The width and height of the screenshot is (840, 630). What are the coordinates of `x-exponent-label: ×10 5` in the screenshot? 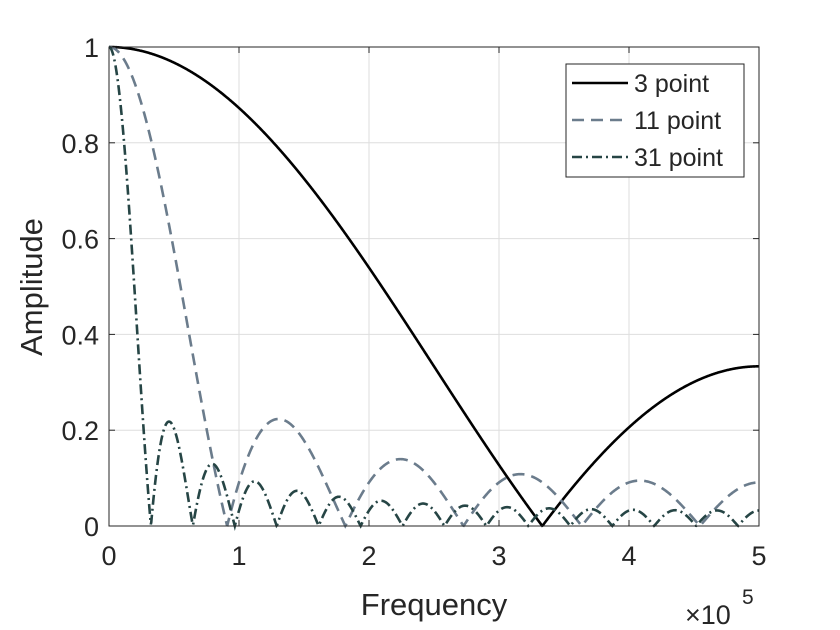 It's located at (719, 608).